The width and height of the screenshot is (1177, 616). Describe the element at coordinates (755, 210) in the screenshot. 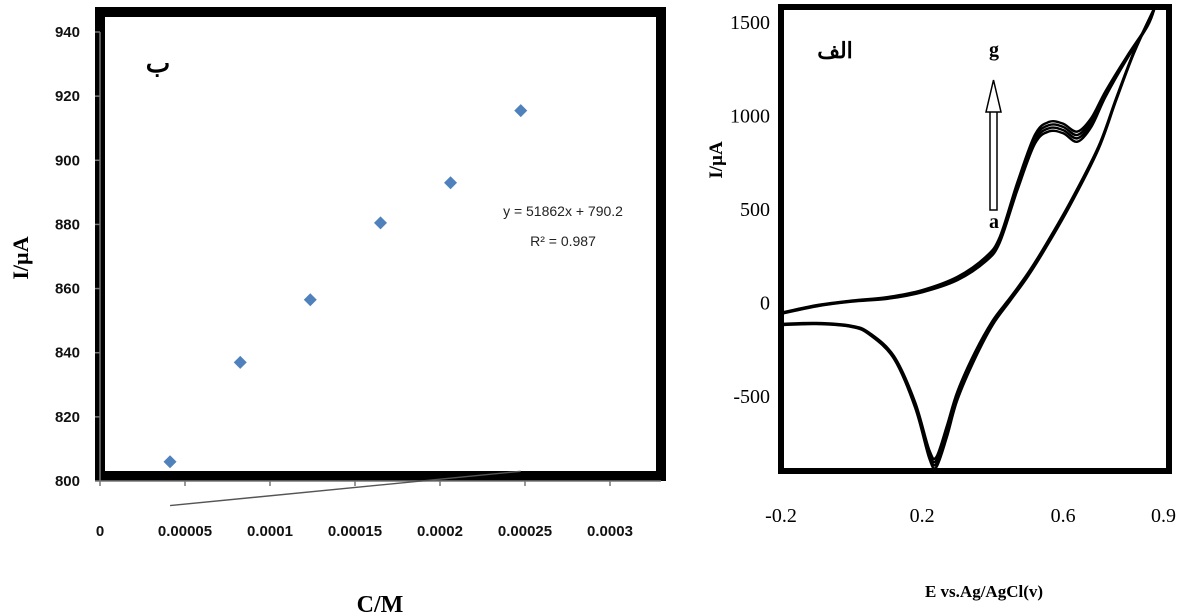

I see `voltammogram-y-tick-label: 500` at that location.